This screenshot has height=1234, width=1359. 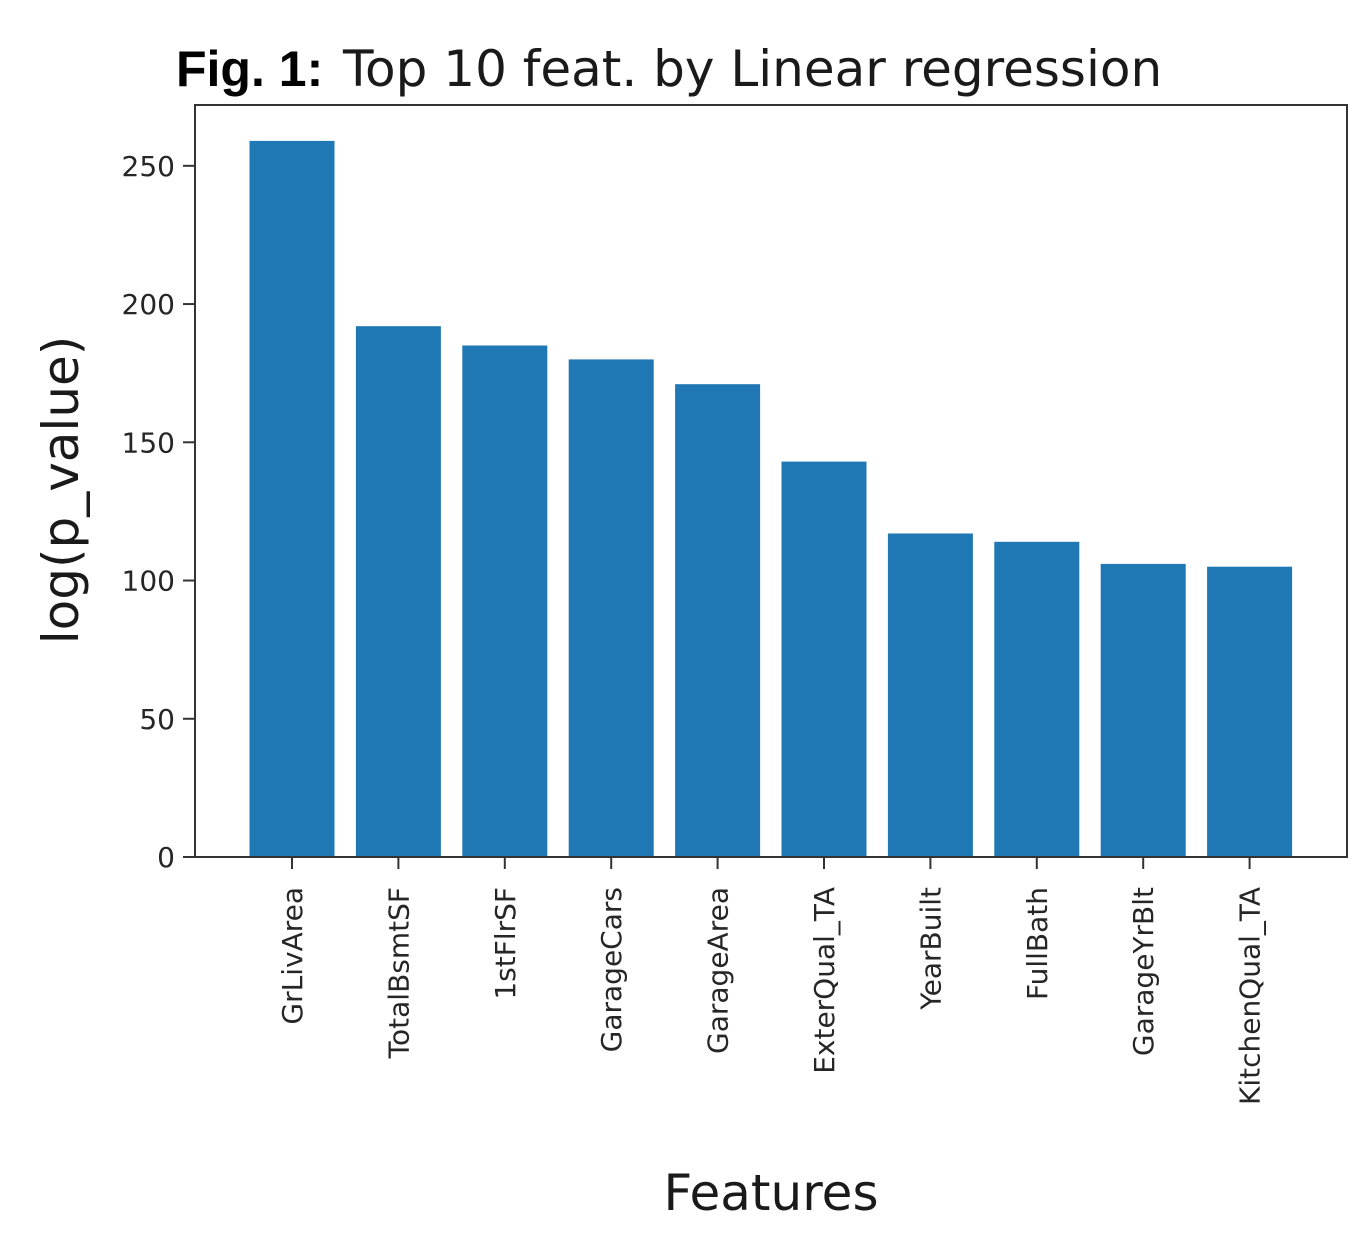 I want to click on x-tick-label: GrLivArea, so click(x=292, y=956).